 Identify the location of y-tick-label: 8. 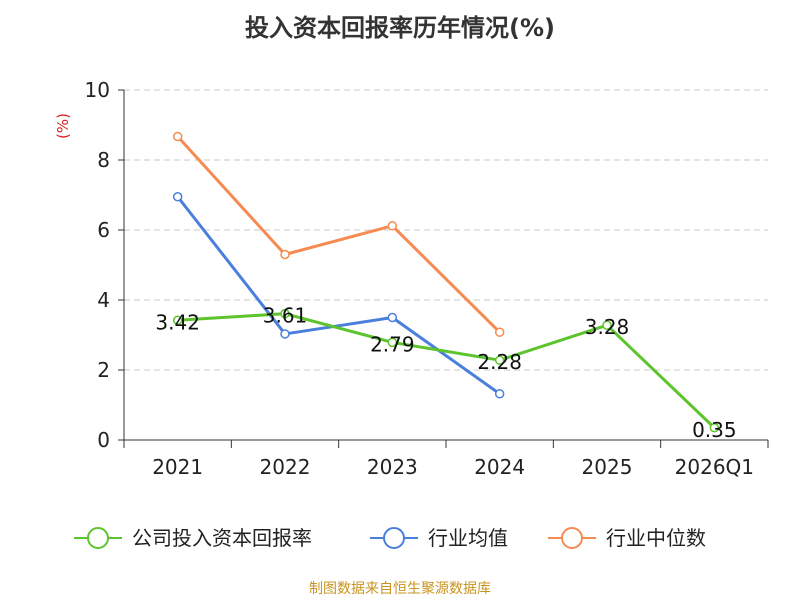
(103, 160).